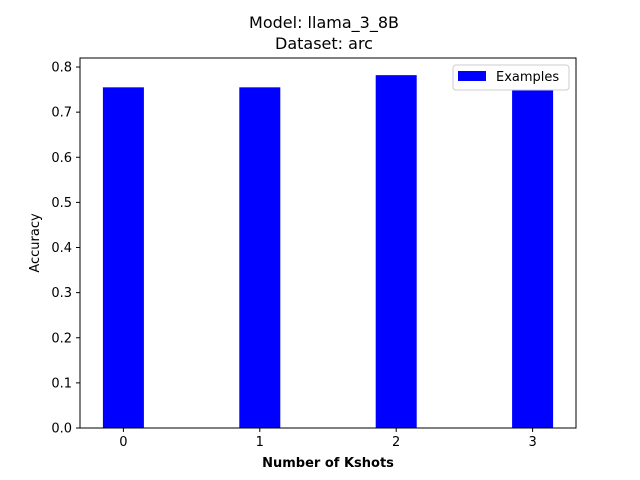 Image resolution: width=640 pixels, height=480 pixels. I want to click on chart-title-line1: Model: llama_3_8B, so click(324, 23).